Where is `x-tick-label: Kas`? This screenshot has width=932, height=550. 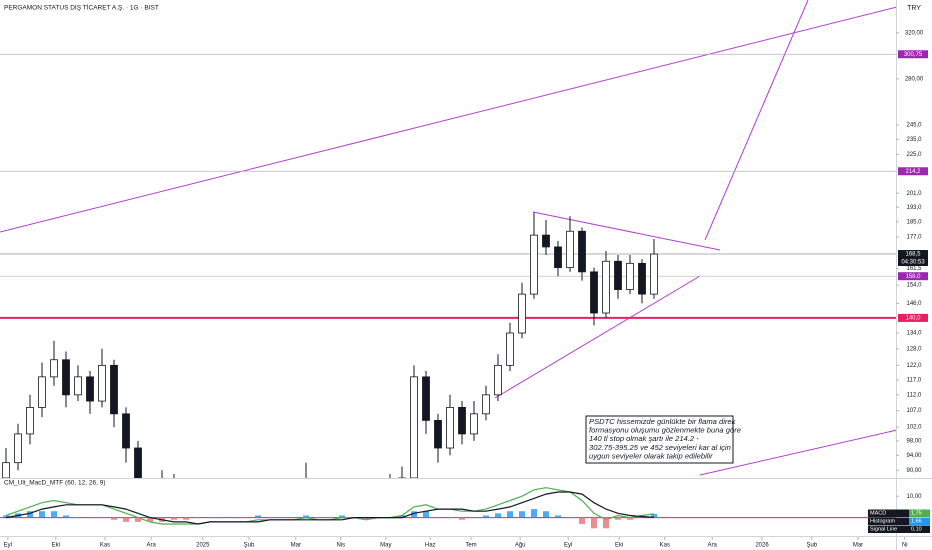 x-tick-label: Kas is located at coordinates (105, 546).